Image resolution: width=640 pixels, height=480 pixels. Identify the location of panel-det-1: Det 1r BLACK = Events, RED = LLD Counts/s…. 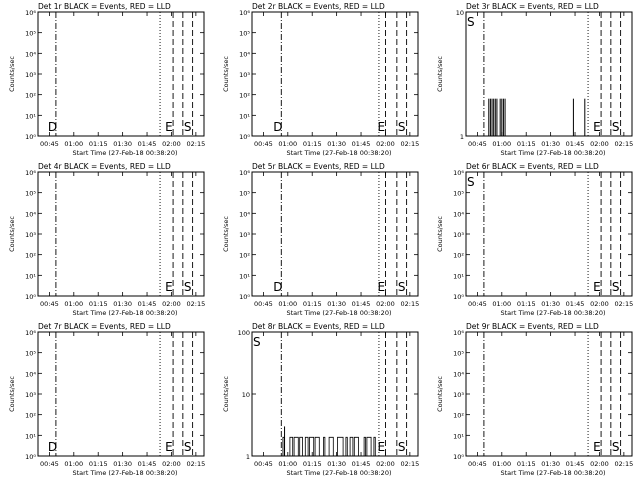
(106, 79).